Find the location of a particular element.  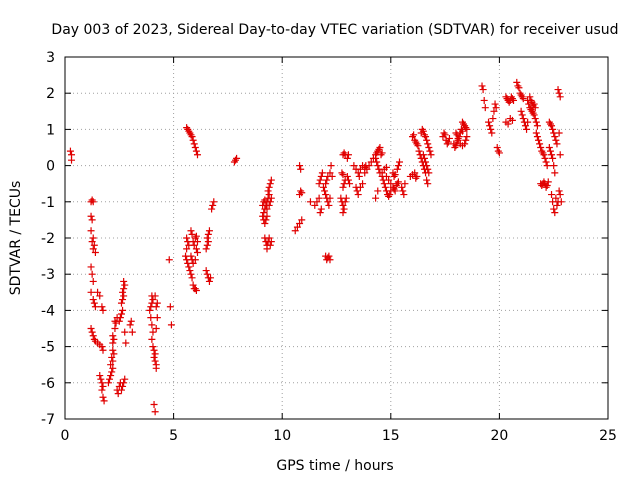

x-tick-label: 20 is located at coordinates (499, 436).